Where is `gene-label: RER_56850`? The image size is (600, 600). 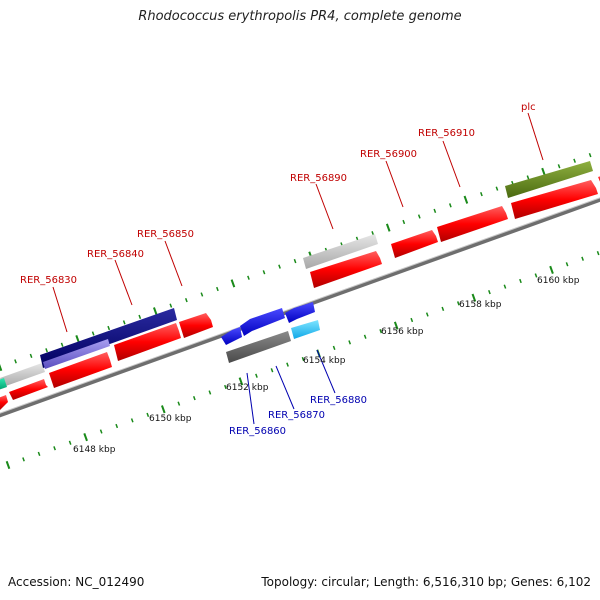 gene-label: RER_56850 is located at coordinates (165, 234).